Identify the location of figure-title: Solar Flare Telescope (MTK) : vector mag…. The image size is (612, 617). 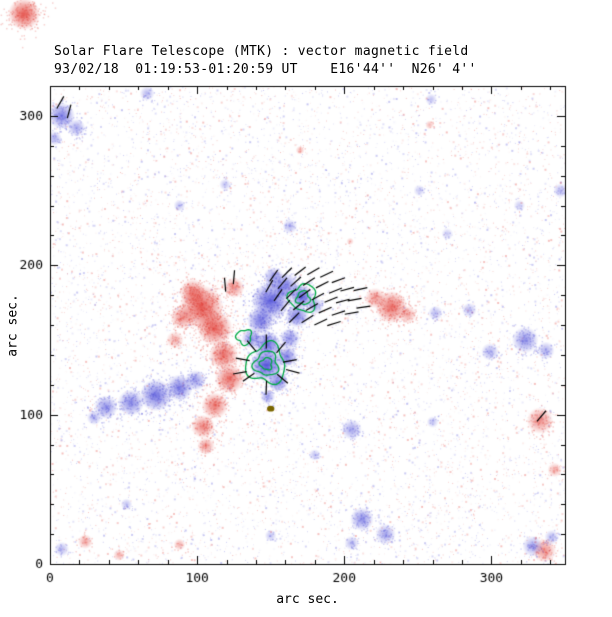
(261, 51).